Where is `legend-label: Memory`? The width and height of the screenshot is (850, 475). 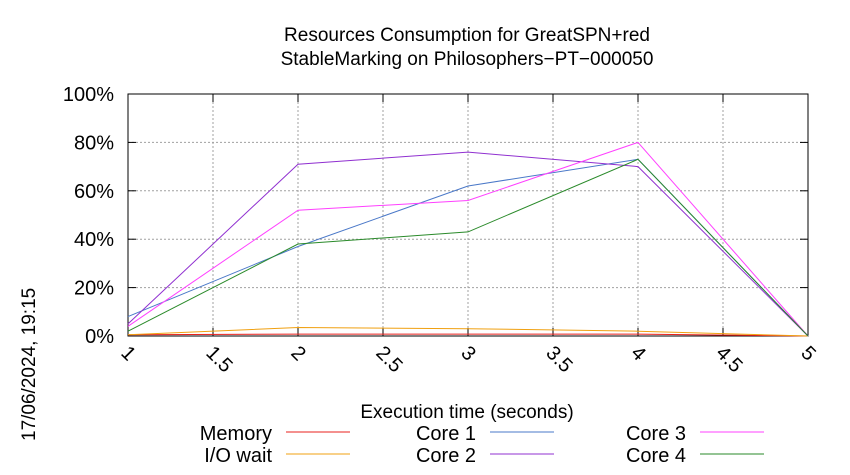
legend-label: Memory is located at coordinates (236, 434).